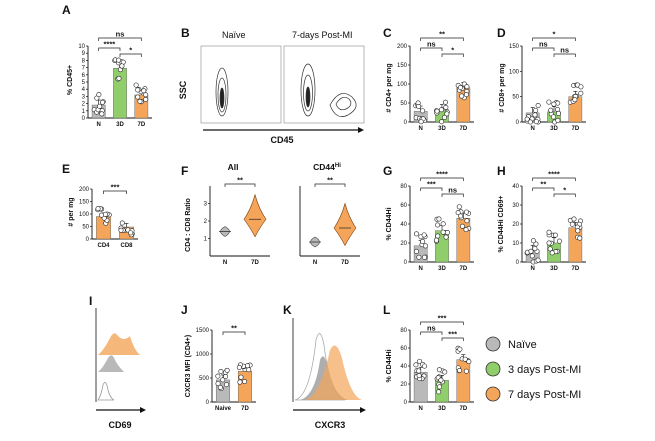 The image size is (655, 441). Describe the element at coordinates (403, 367) in the screenshot. I see `y-tick-label: 40` at that location.